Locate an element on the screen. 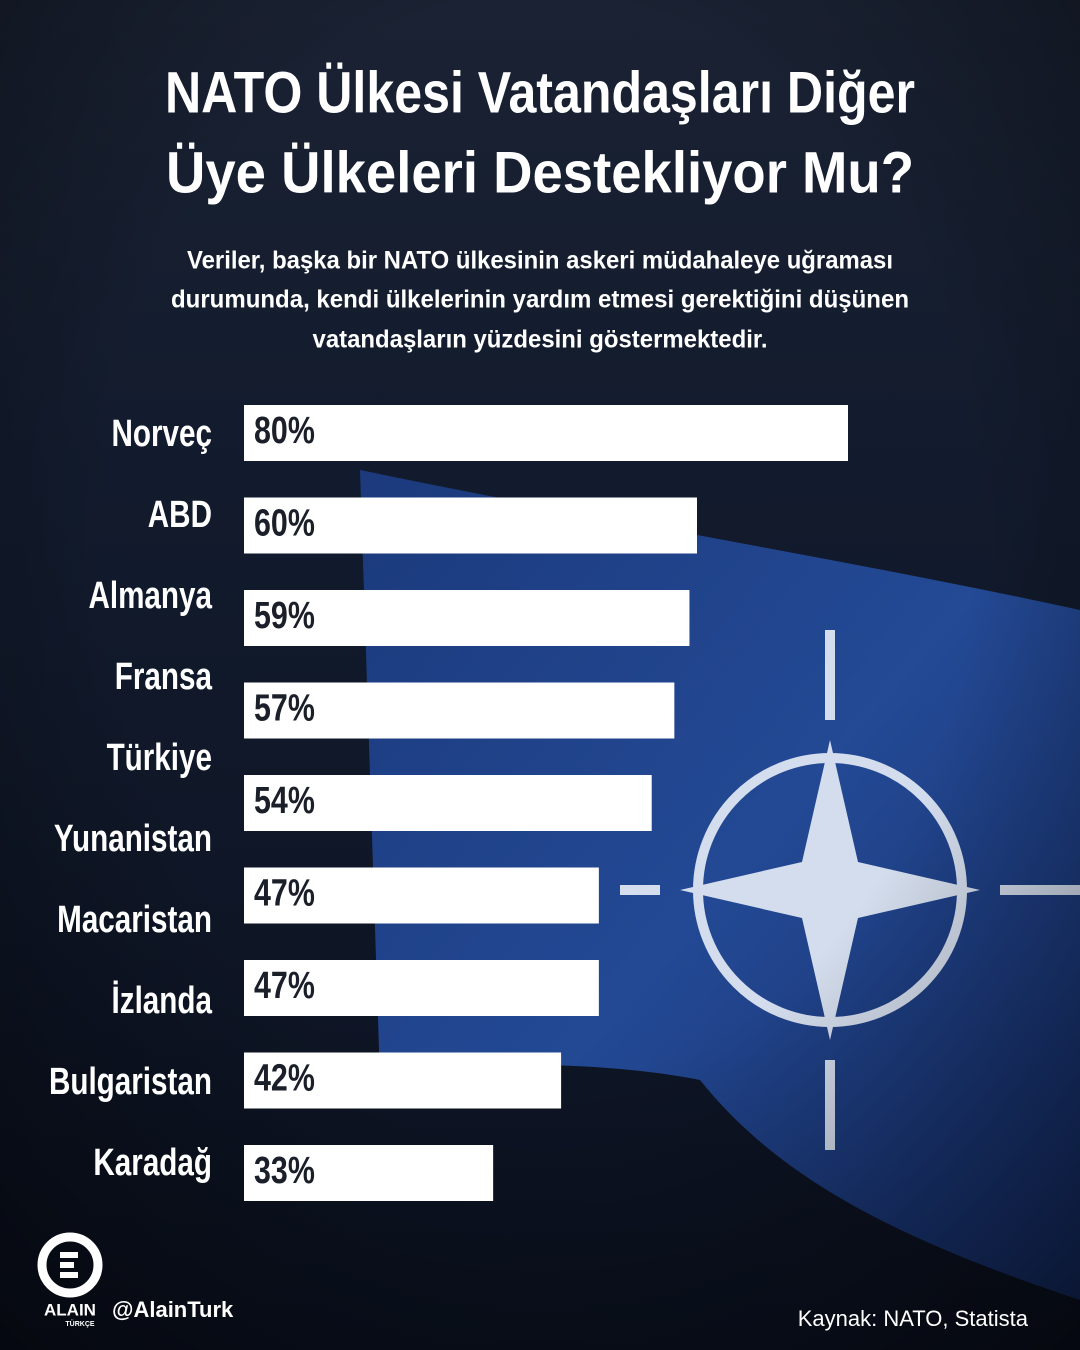 The image size is (1080, 1350). source: Kaynak: NATO, Statista is located at coordinates (913, 1318).